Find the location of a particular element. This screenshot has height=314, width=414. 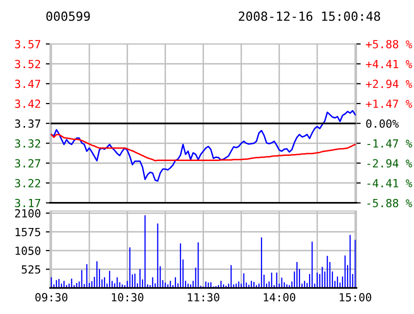

y-tick-label: 2100 is located at coordinates (27, 213).